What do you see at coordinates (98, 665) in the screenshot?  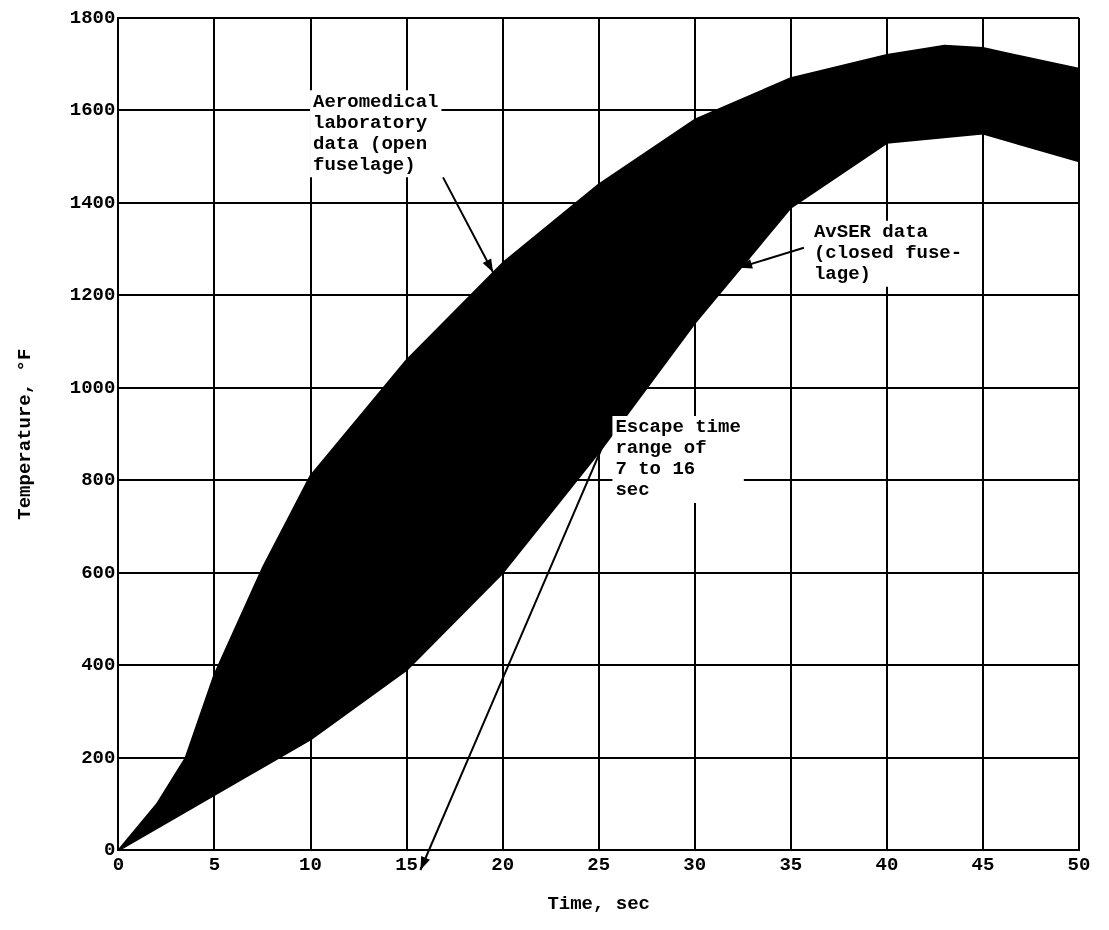 I see `y-tick-label: 400` at bounding box center [98, 665].